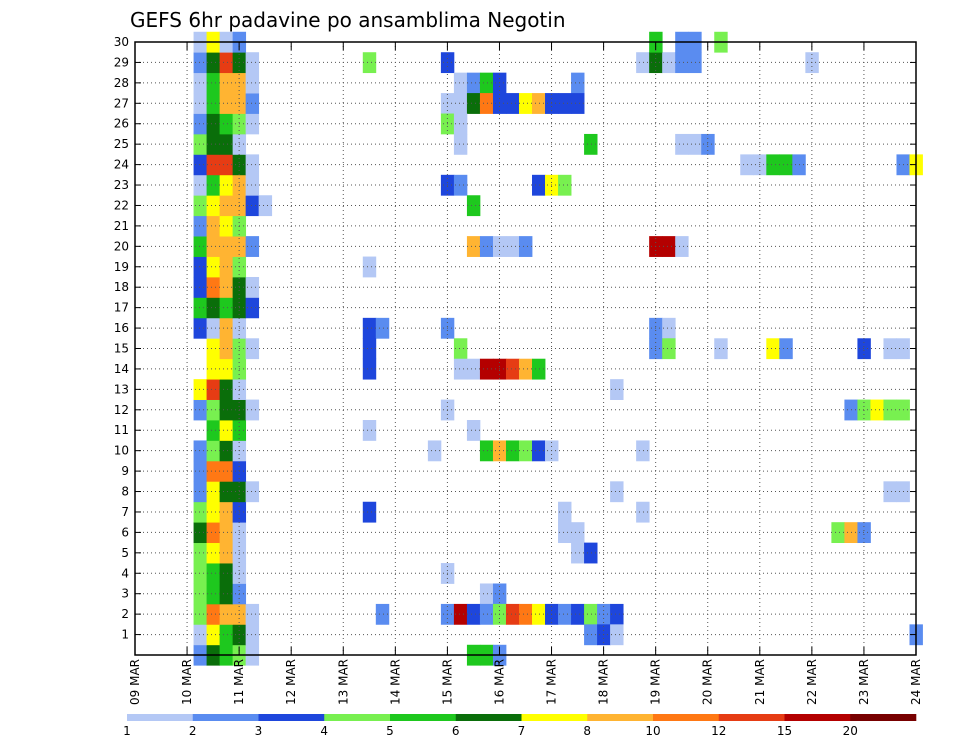 The image size is (960, 742). Describe the element at coordinates (121, 42) in the screenshot. I see `y-tick-label: 30` at that location.